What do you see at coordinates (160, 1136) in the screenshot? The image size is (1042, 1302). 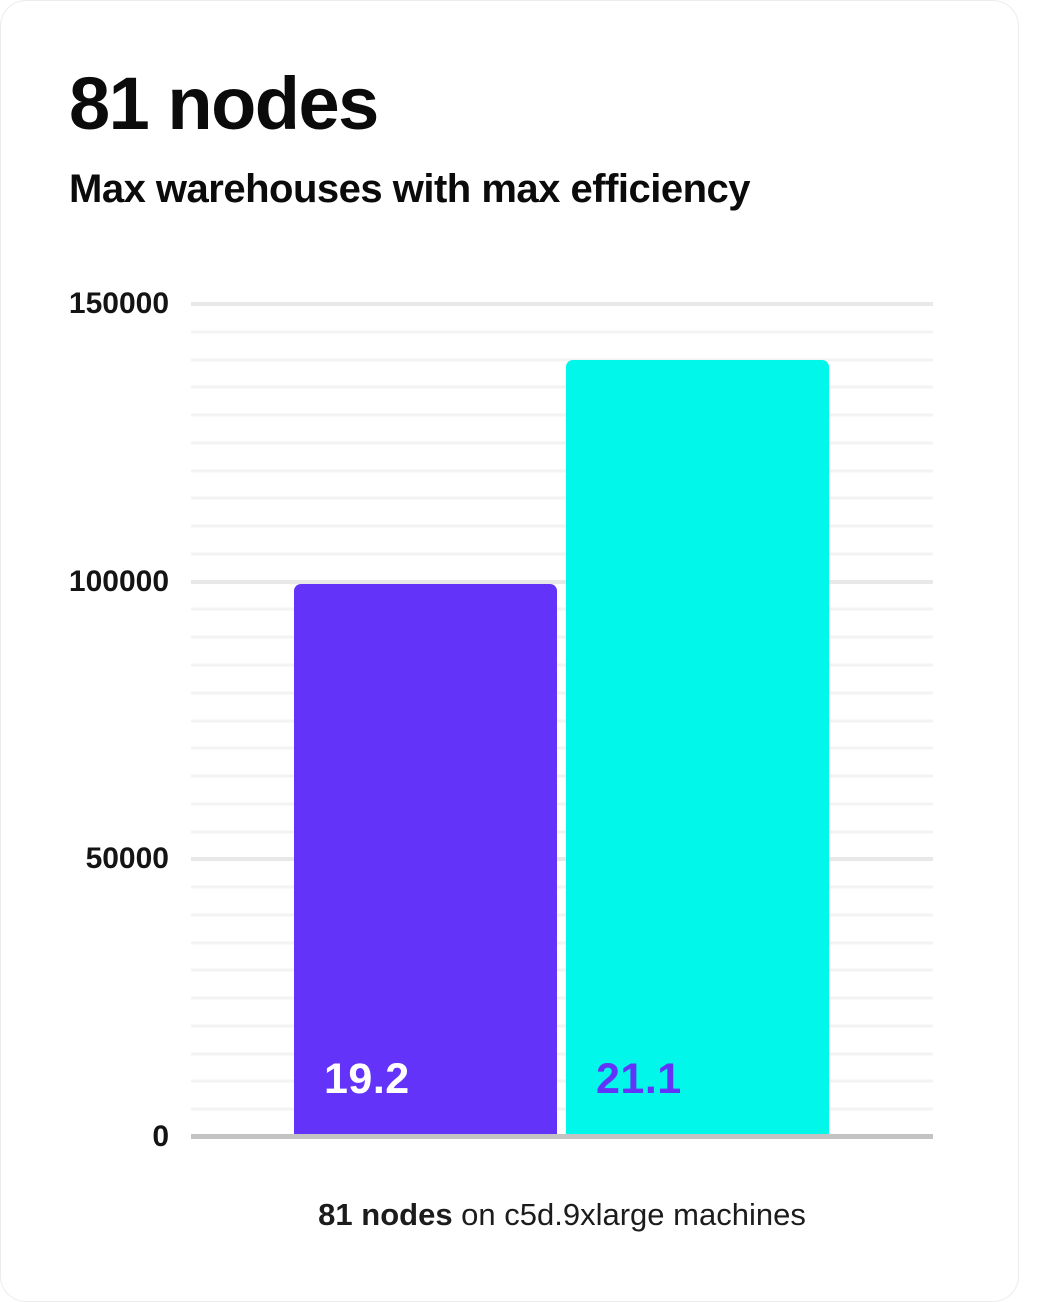 I see `y-tick-label: 0` at bounding box center [160, 1136].